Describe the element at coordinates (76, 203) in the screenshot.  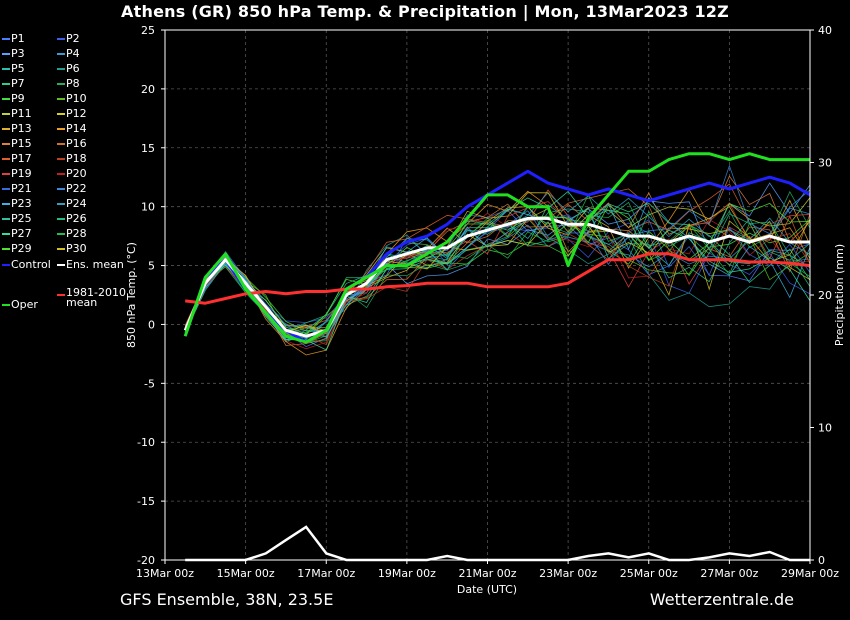
I see `legend-label: P24` at that location.